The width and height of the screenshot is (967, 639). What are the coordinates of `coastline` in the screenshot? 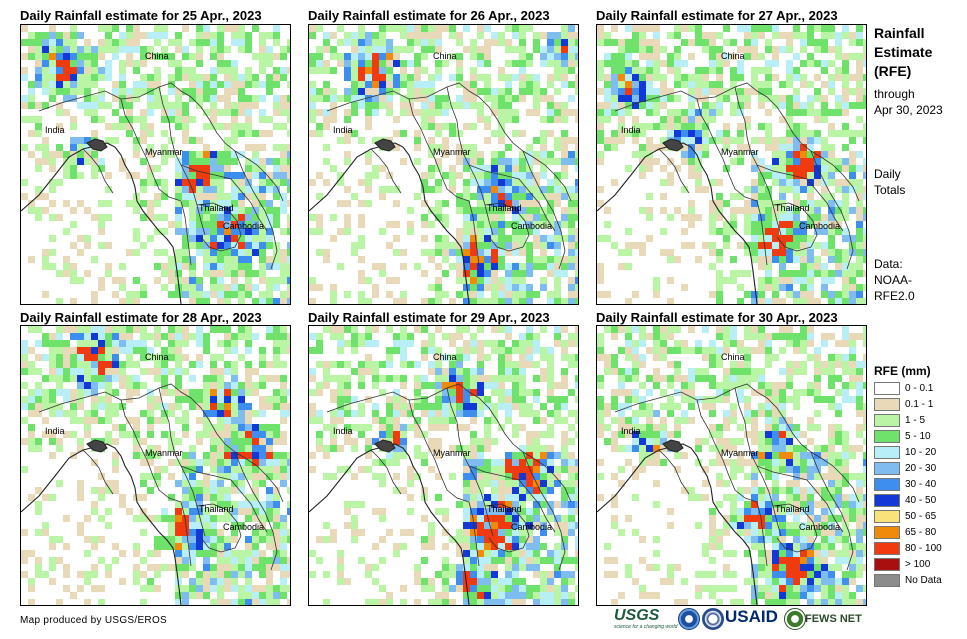 It's located at (677, 223).